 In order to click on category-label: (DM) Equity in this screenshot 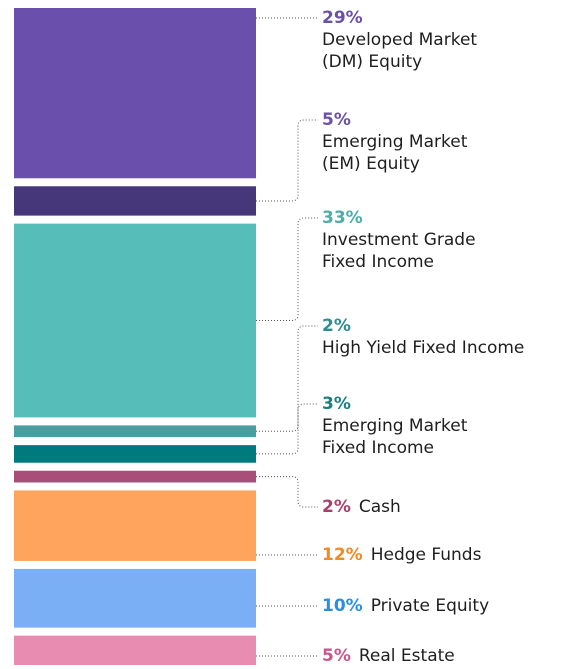, I will do `click(372, 62)`.